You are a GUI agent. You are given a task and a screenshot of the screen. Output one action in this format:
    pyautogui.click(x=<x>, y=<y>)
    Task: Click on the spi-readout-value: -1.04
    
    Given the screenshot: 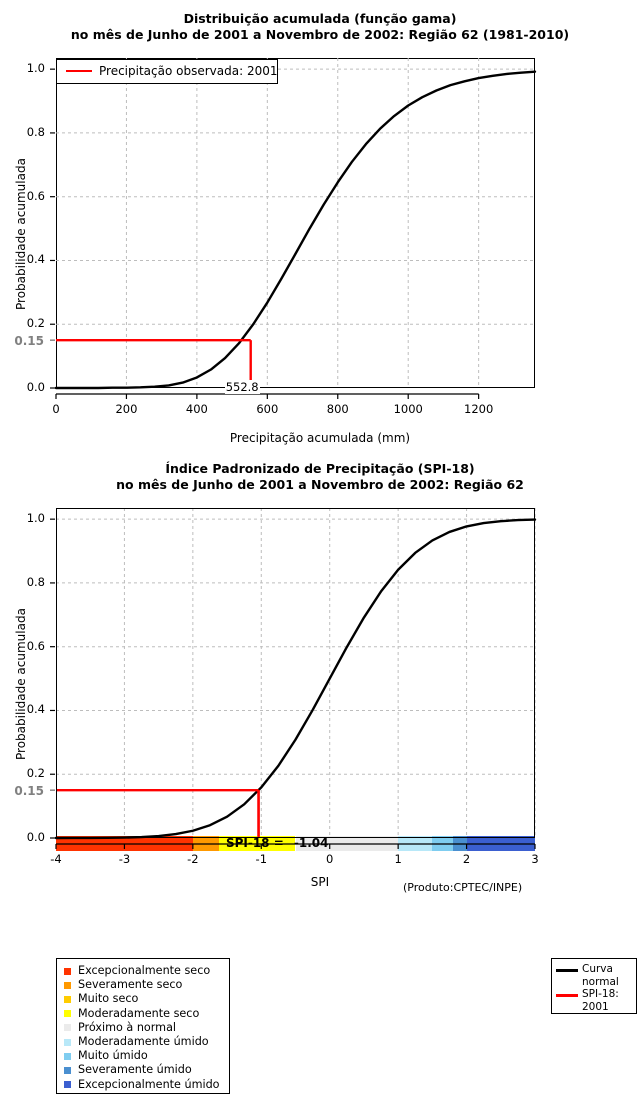 What is the action you would take?
    pyautogui.click(x=311, y=843)
    